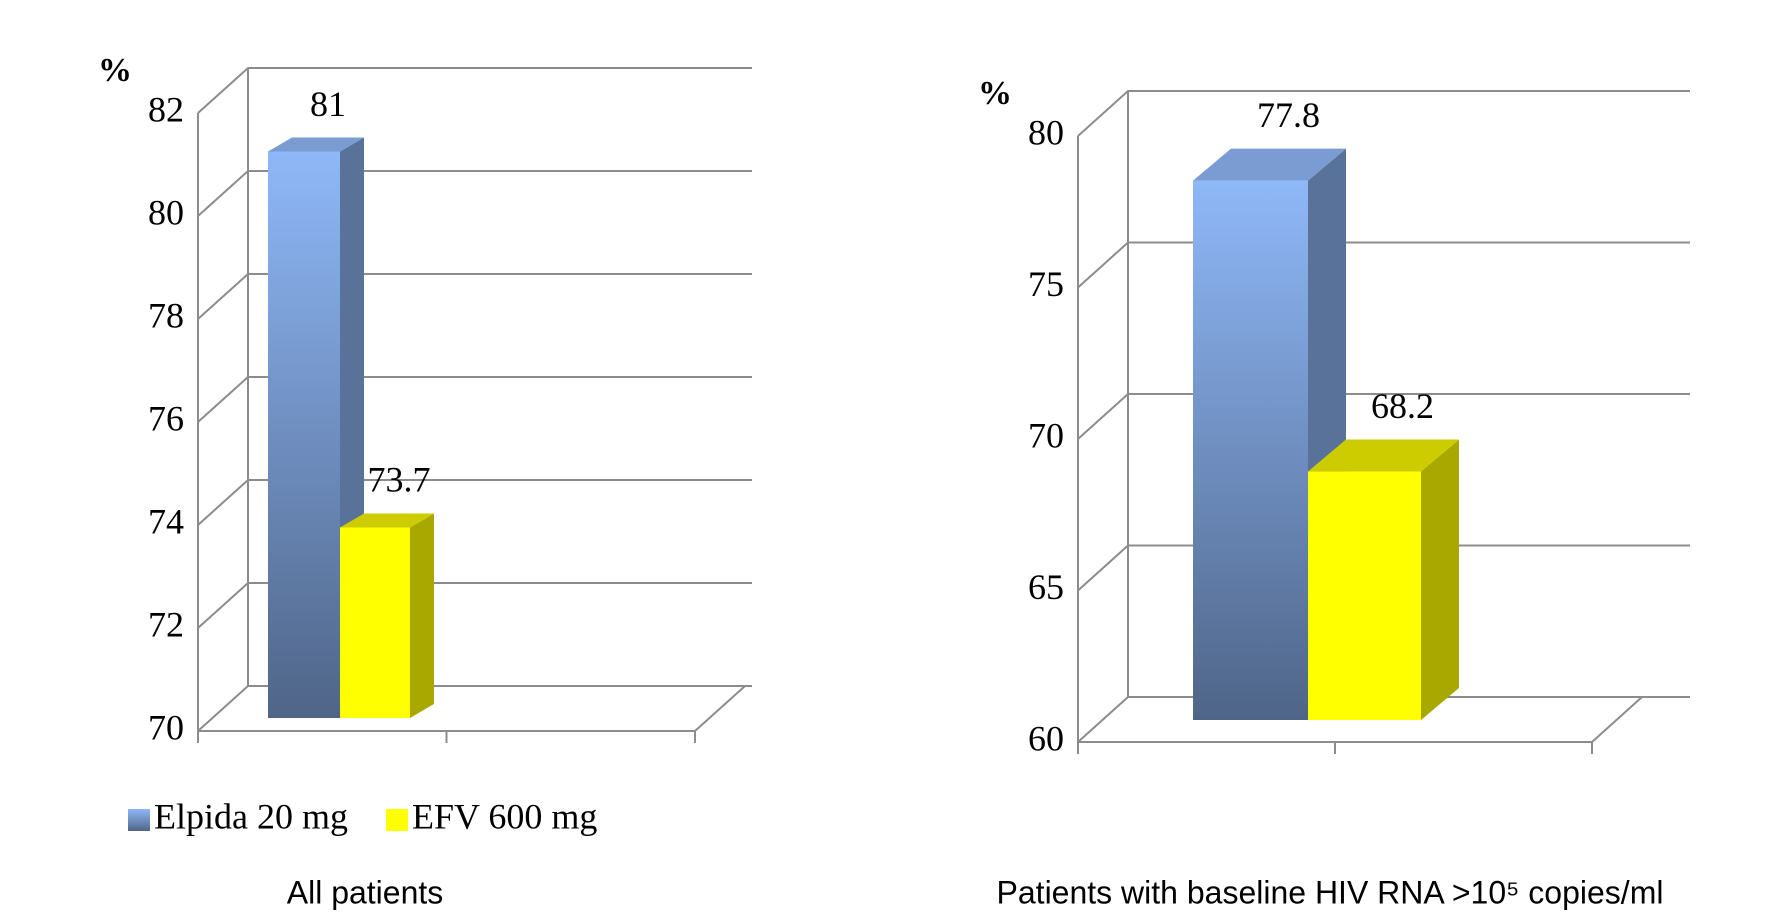 This screenshot has height=922, width=1767. Describe the element at coordinates (1046, 587) in the screenshot. I see `y-tick-label: 65` at that location.